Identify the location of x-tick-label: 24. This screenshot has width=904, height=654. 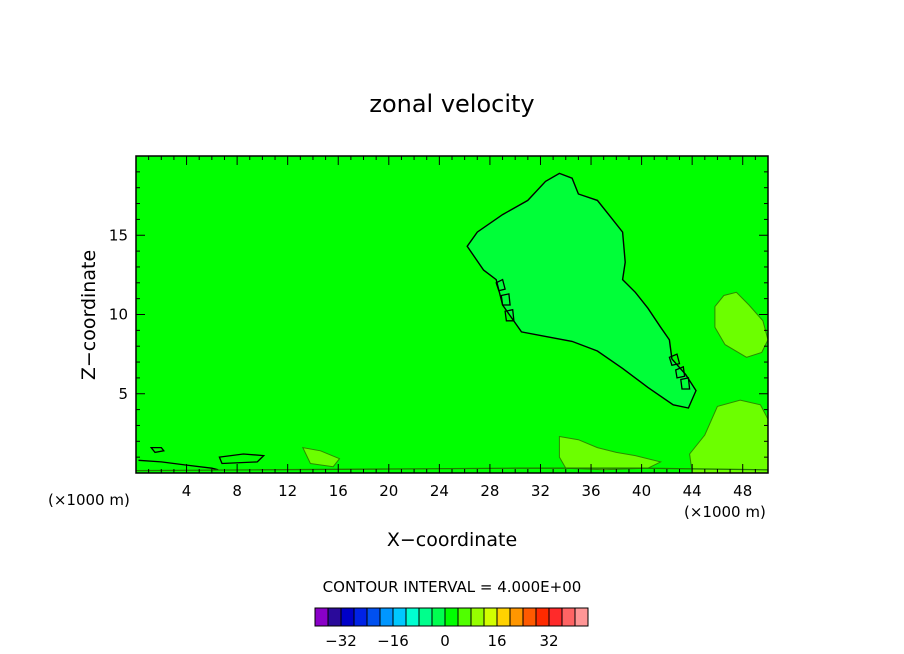
(439, 491).